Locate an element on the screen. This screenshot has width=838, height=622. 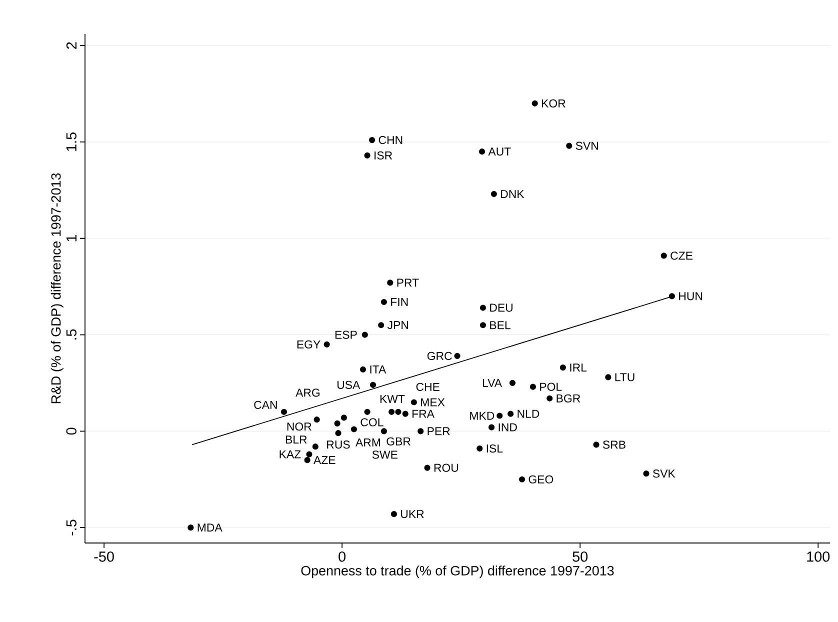
annotation: KOR is located at coordinates (554, 103).